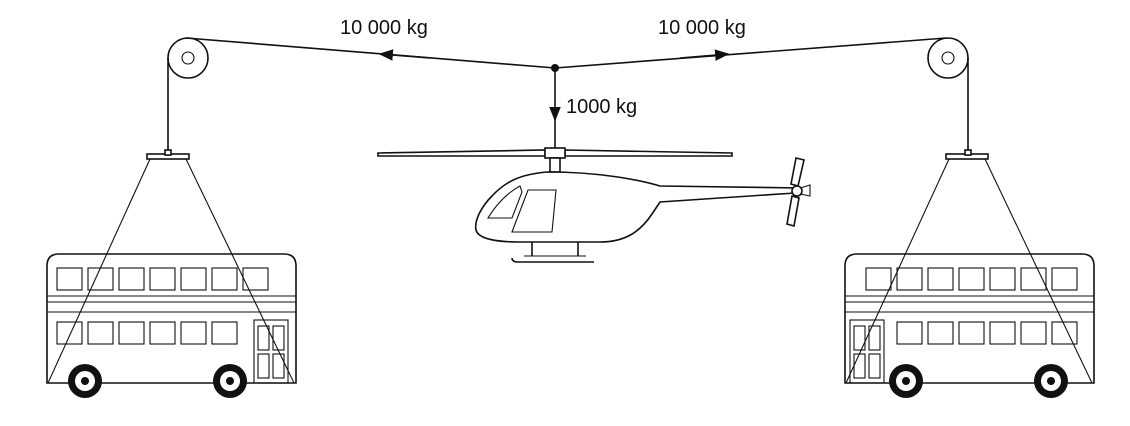 This screenshot has height=426, width=1130. Describe the element at coordinates (271, 351) in the screenshot. I see `left-bus-door` at that location.